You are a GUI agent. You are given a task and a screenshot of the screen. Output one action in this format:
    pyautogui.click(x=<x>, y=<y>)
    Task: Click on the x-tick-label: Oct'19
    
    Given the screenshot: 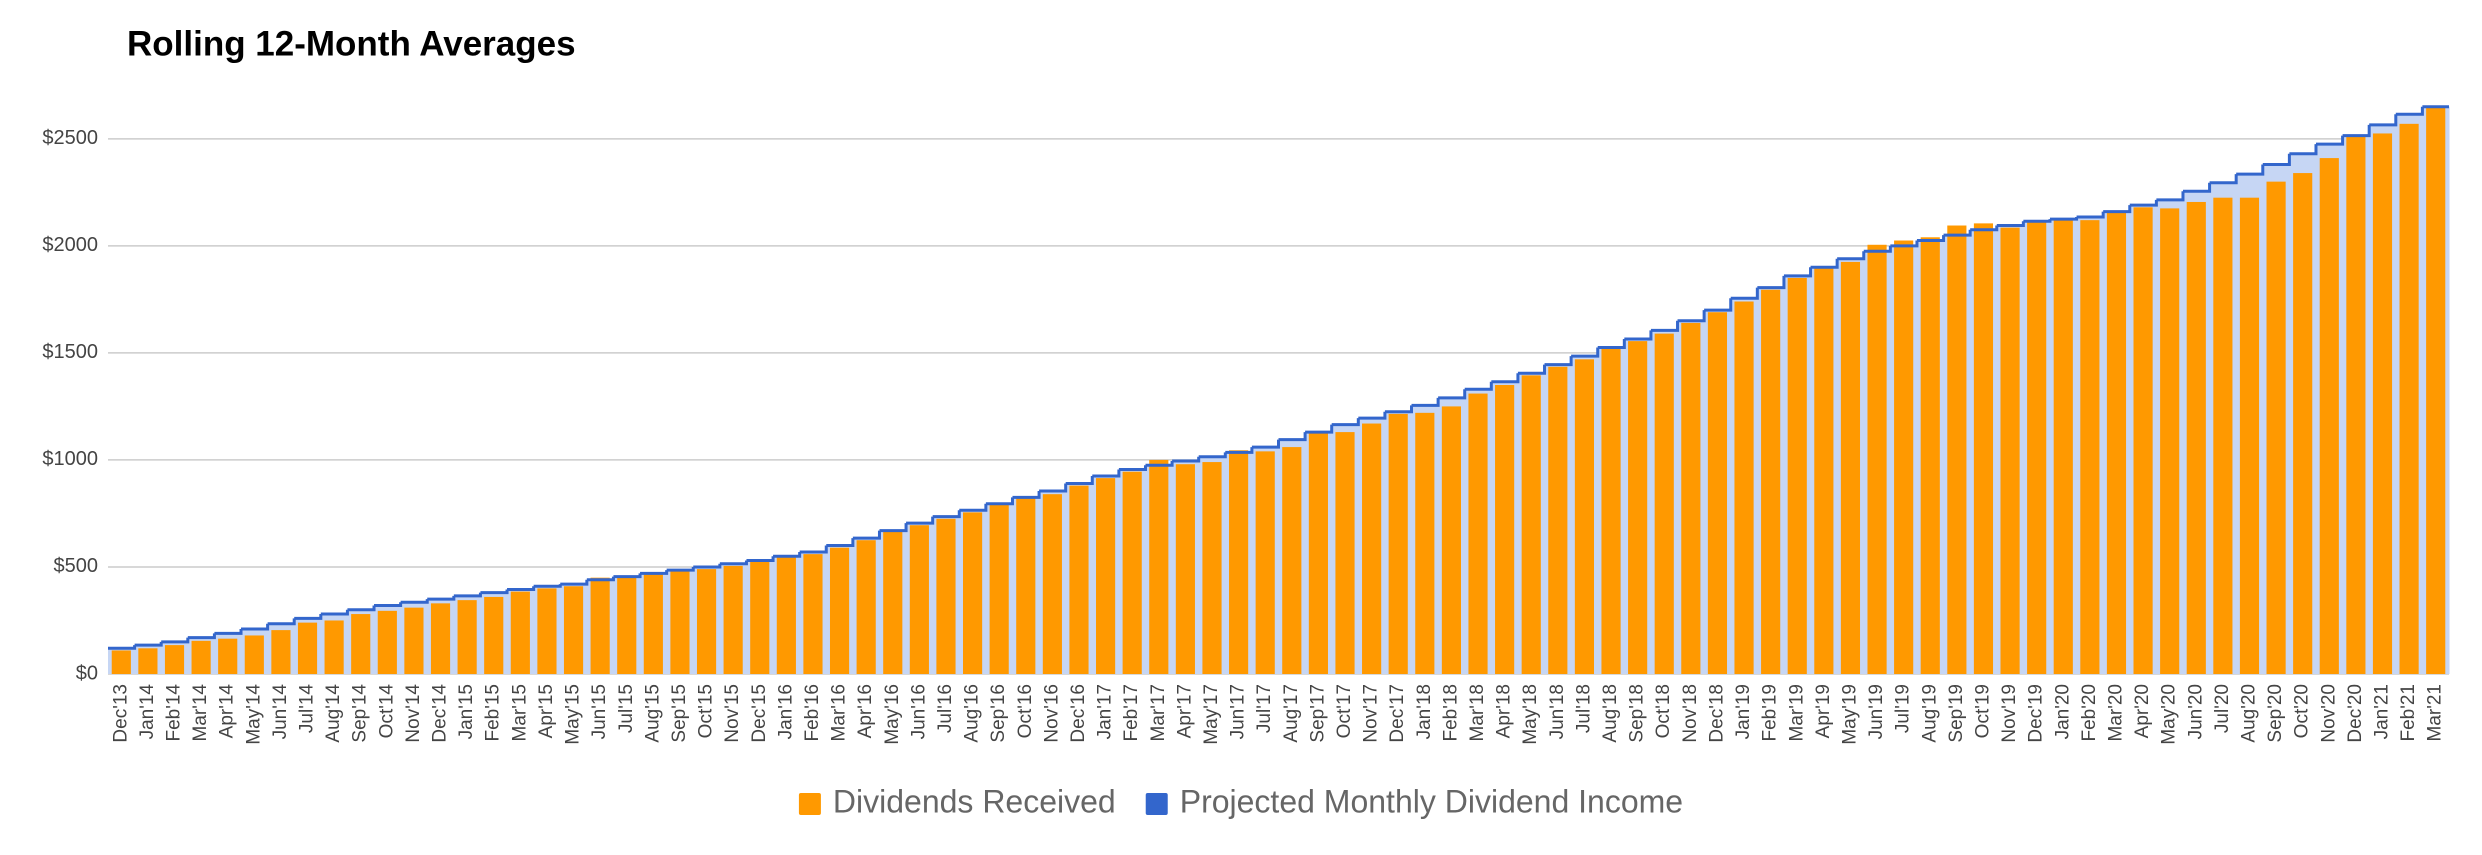 What is the action you would take?
    pyautogui.click(x=1982, y=711)
    